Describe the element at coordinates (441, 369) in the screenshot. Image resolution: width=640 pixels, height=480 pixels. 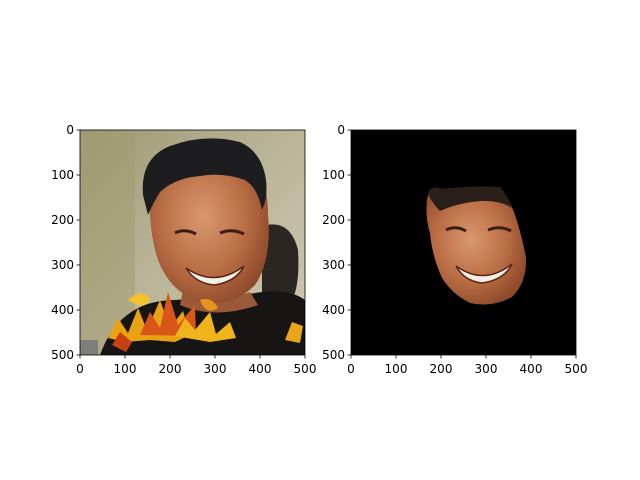
I see `right-x-tick-label: 200` at that location.